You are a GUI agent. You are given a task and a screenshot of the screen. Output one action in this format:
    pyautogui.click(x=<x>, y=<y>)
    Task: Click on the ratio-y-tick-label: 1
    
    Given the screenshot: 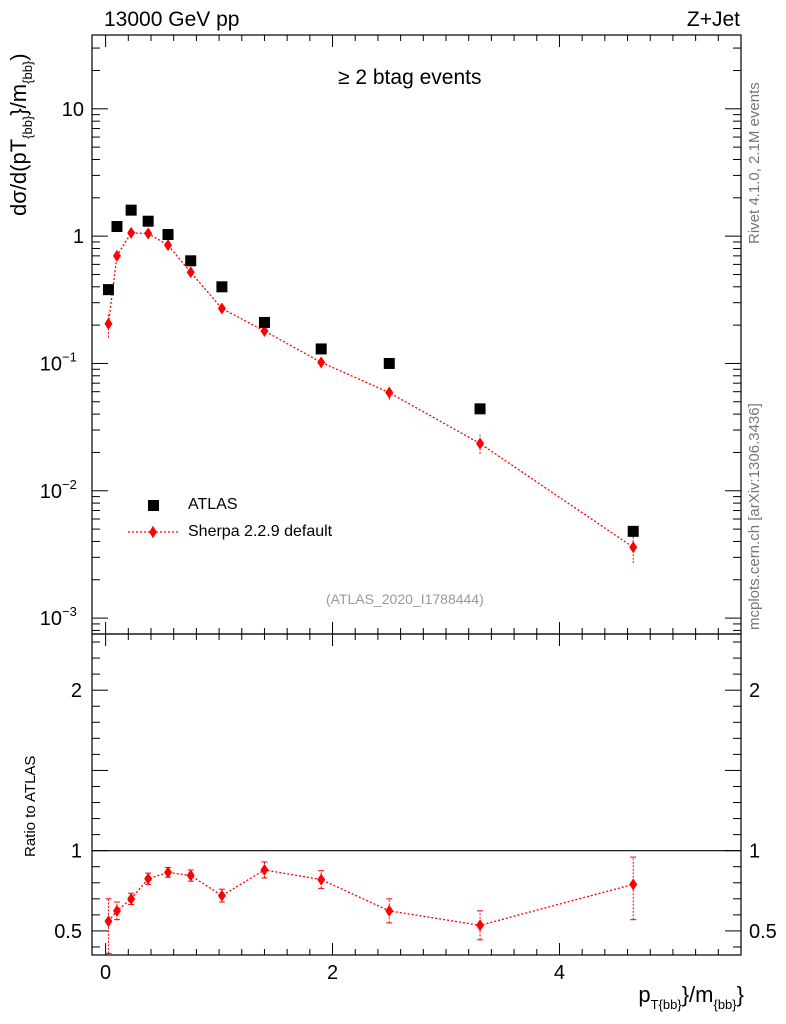 What is the action you would take?
    pyautogui.click(x=76, y=852)
    